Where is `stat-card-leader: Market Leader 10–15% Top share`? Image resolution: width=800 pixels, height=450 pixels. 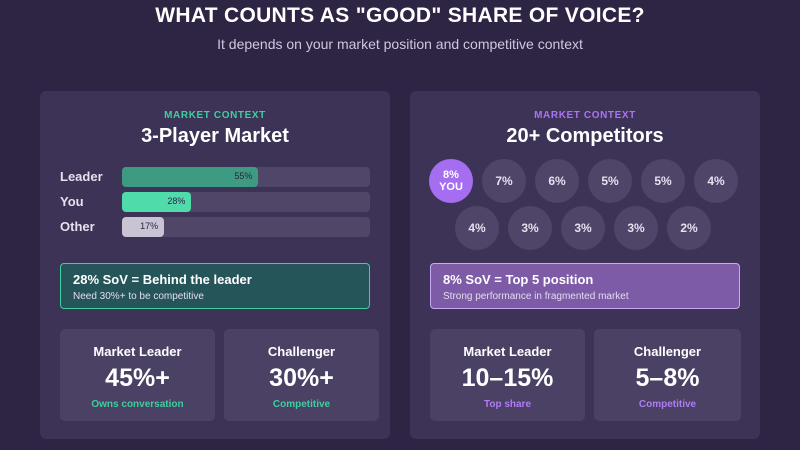 stat-card-leader: Market Leader 10–15% Top share is located at coordinates (507, 375).